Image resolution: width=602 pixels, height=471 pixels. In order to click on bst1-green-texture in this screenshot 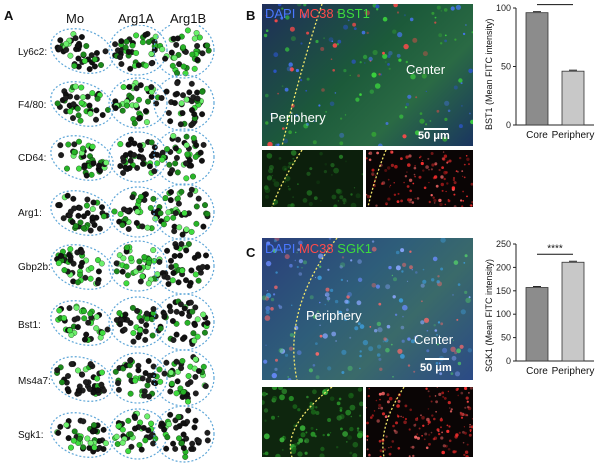, I will do `click(313, 178)`.